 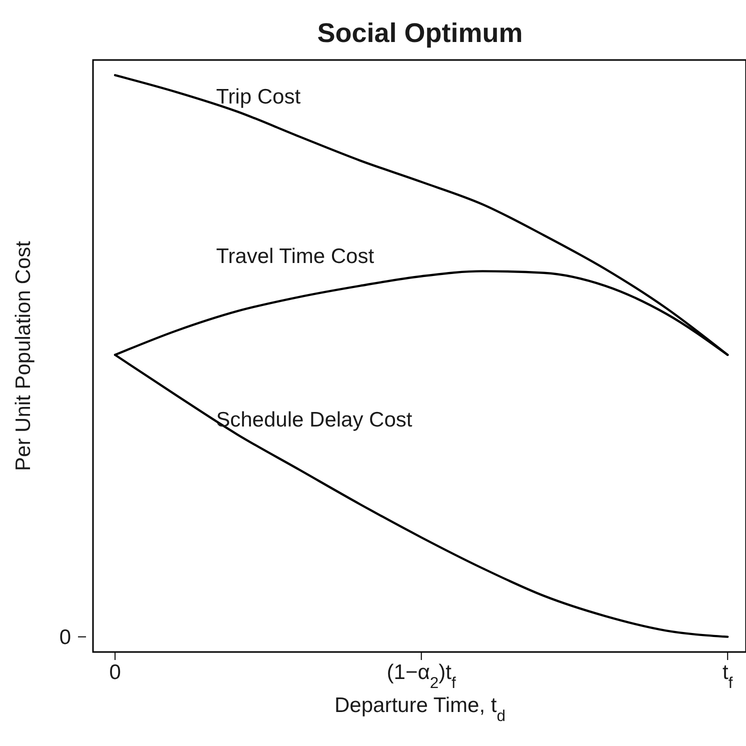 What do you see at coordinates (115, 672) in the screenshot?
I see `x-tick-label: 0` at bounding box center [115, 672].